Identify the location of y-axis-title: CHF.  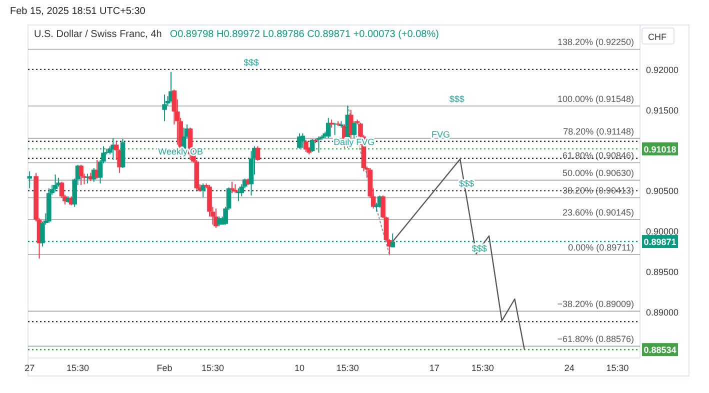
(657, 37).